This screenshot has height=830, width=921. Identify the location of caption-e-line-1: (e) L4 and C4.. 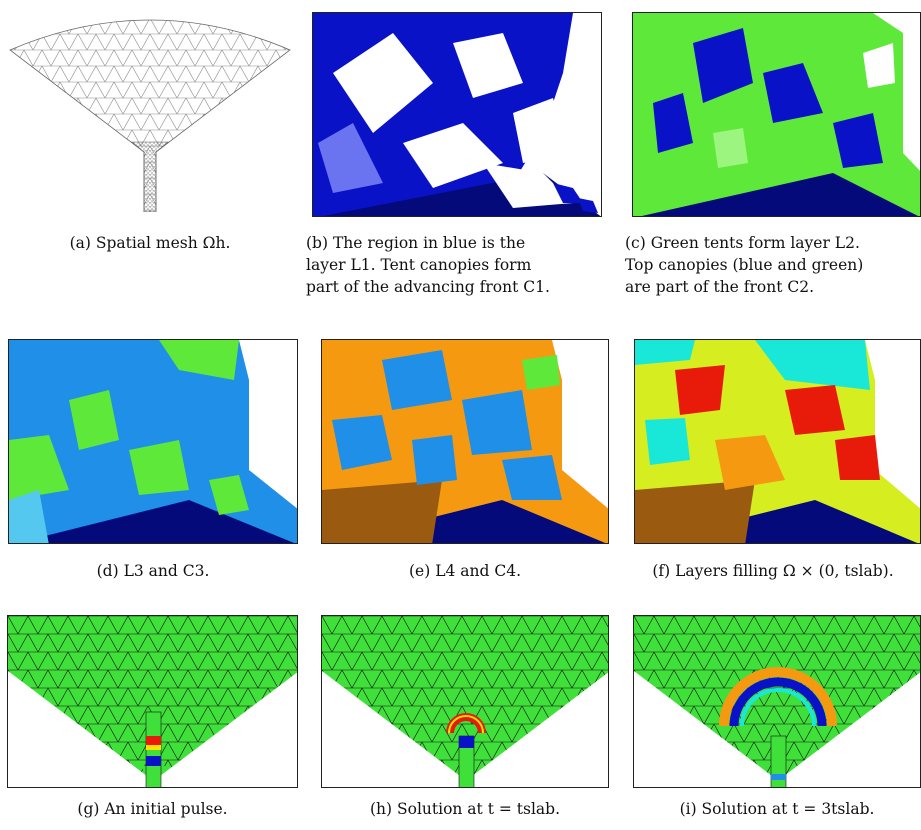
(465, 571).